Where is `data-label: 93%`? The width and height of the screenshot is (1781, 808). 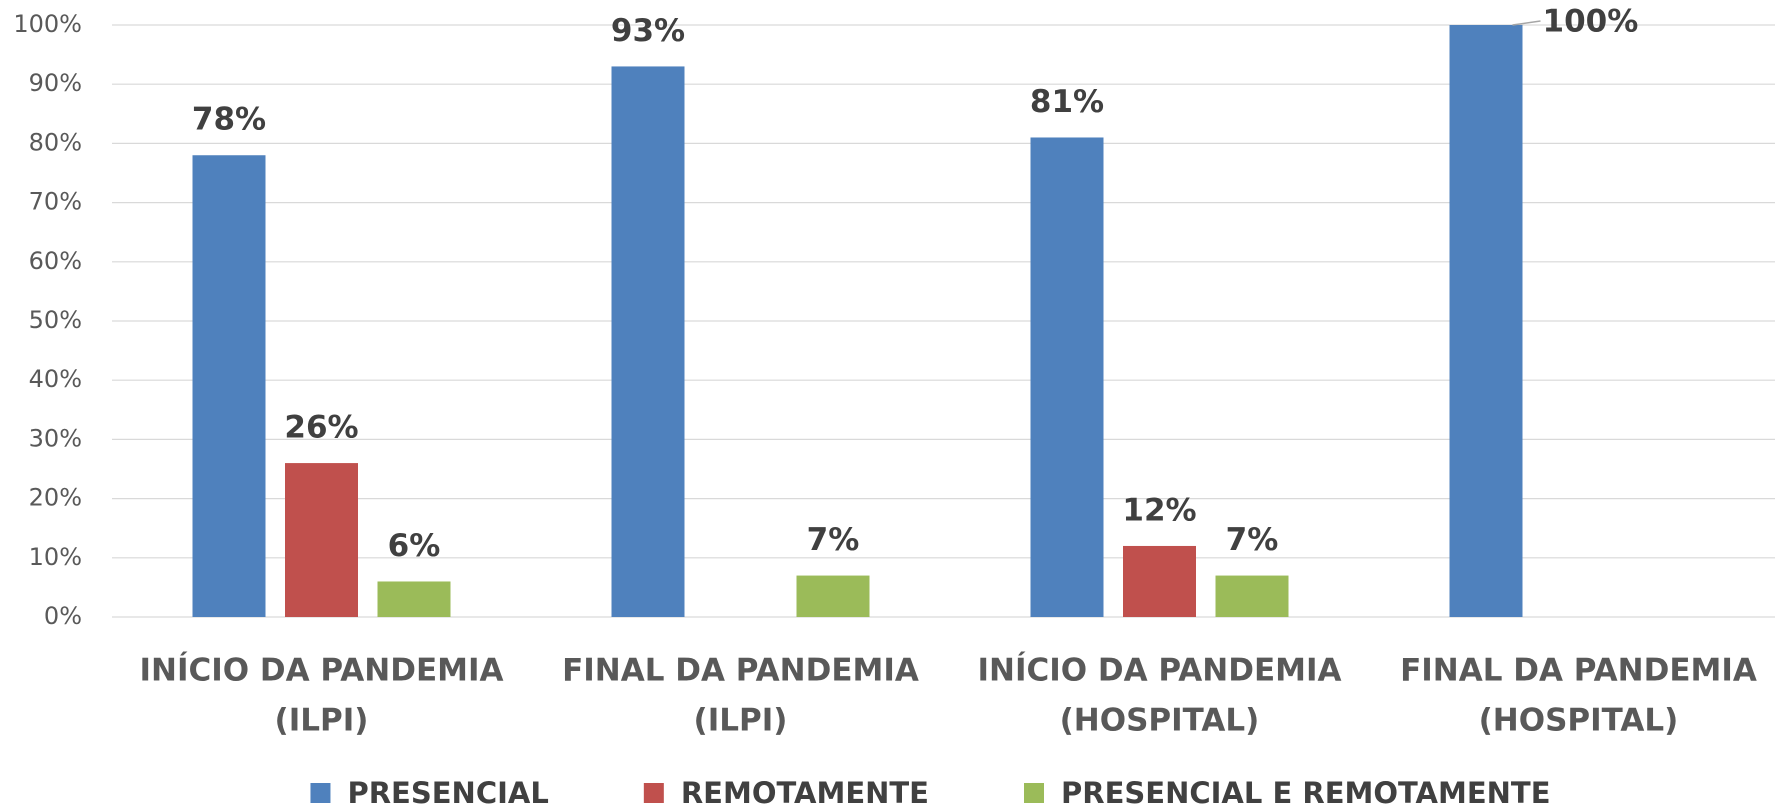 data-label: 93% is located at coordinates (648, 31).